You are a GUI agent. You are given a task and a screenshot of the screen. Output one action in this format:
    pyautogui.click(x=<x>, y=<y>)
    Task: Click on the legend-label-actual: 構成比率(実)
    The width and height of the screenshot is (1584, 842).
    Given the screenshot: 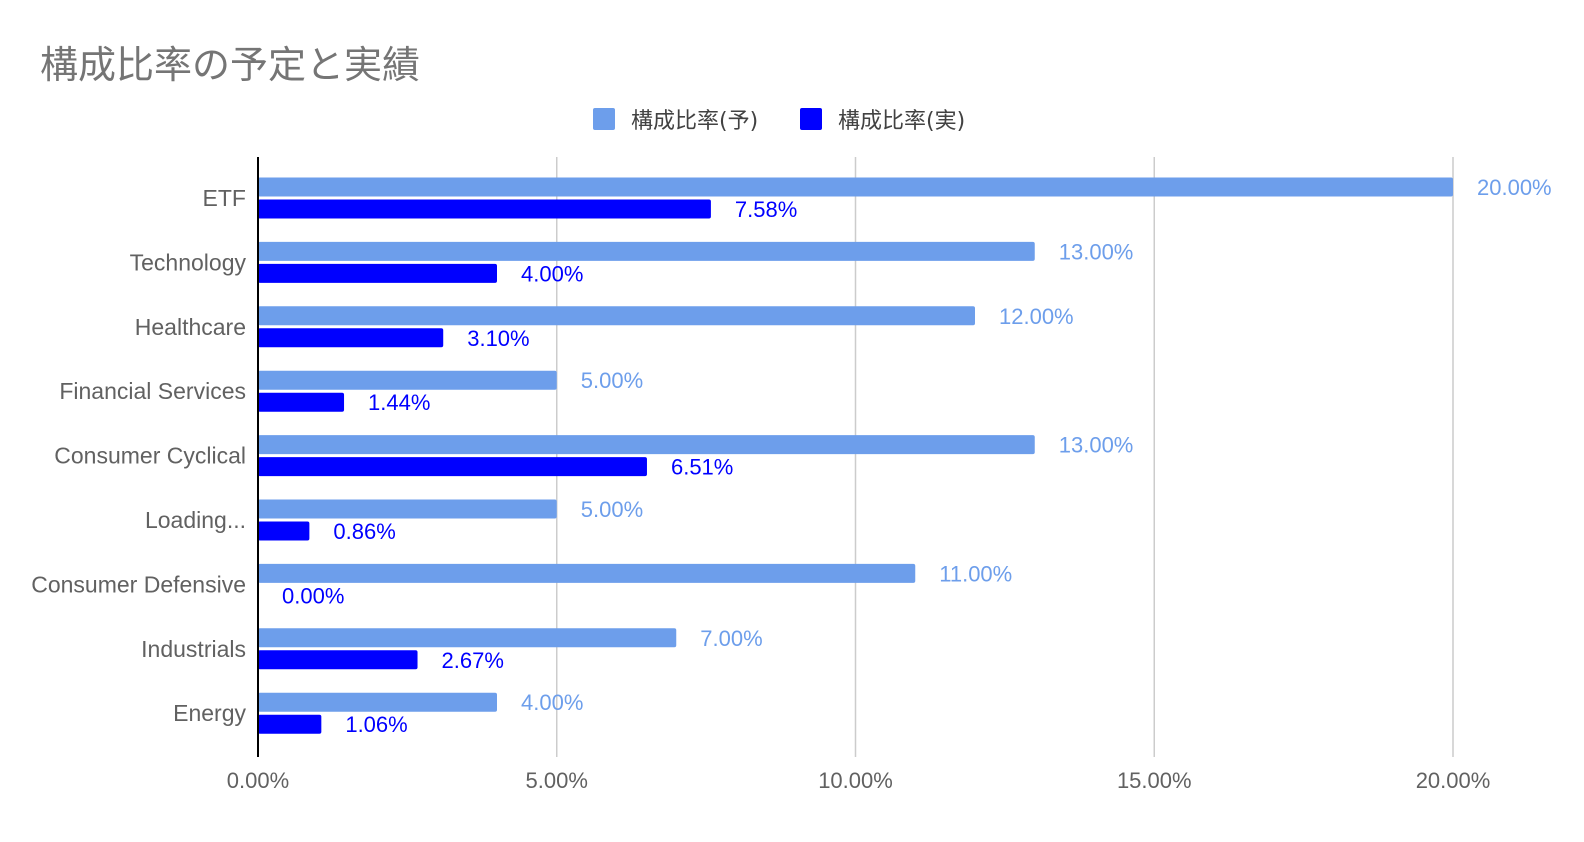 What is the action you would take?
    pyautogui.click(x=902, y=121)
    